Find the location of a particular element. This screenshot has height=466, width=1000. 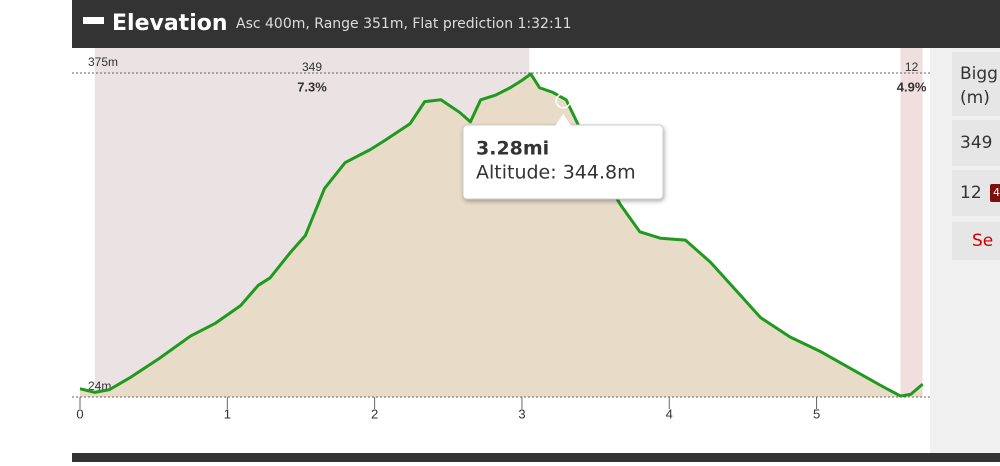

badge is located at coordinates (995, 193).